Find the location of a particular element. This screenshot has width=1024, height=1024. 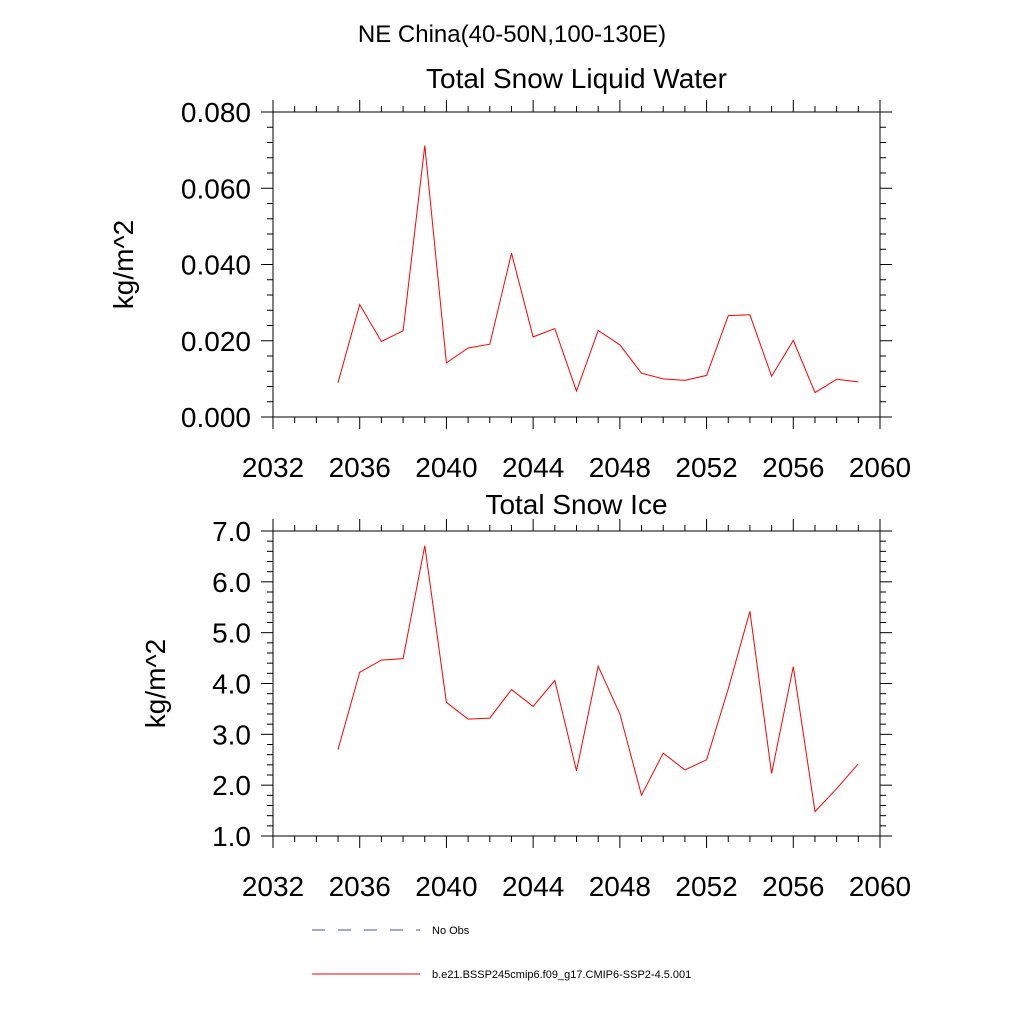

y-tick-label: 0.080 is located at coordinates (216, 112).